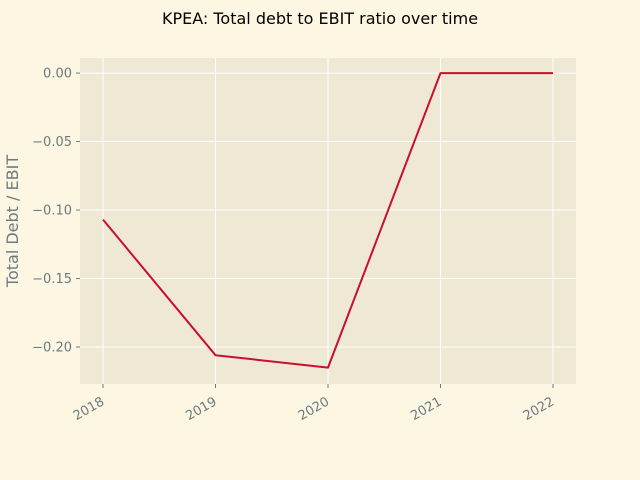 This screenshot has width=640, height=480. I want to click on y-tick-label: −0.05, so click(52, 142).